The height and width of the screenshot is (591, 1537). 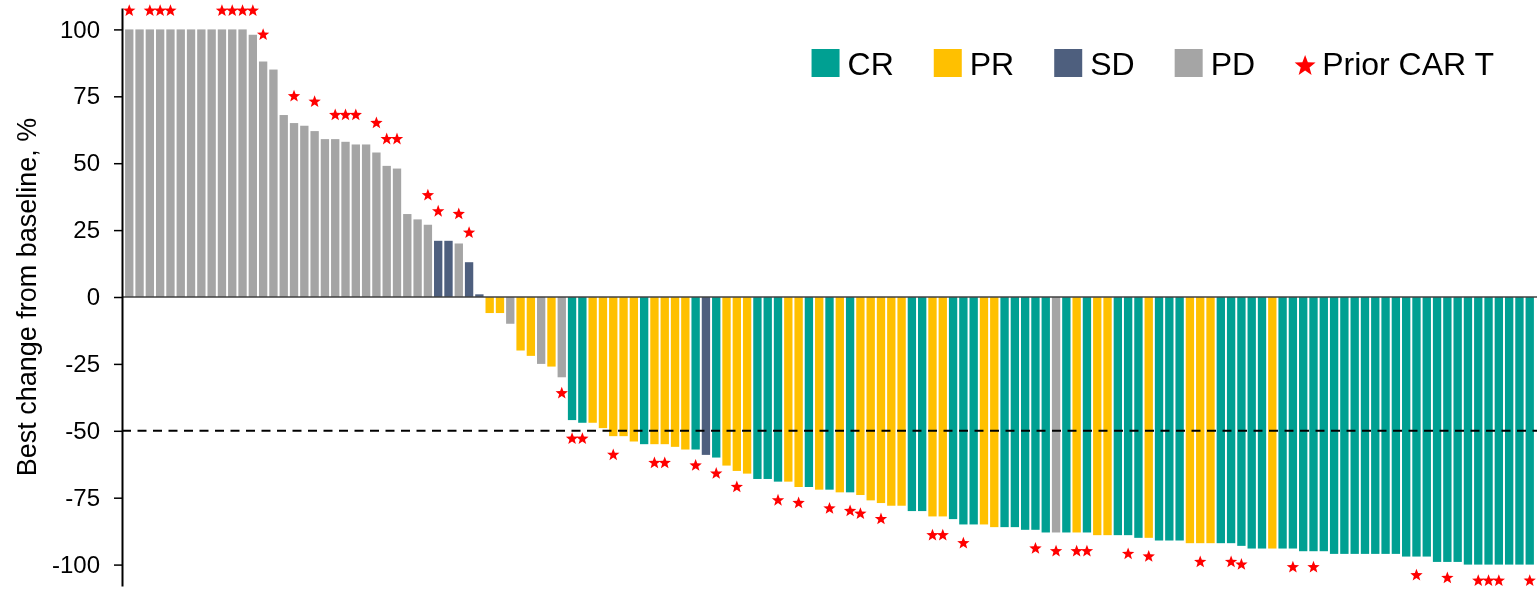 I want to click on legend-label: CR, so click(x=870, y=64).